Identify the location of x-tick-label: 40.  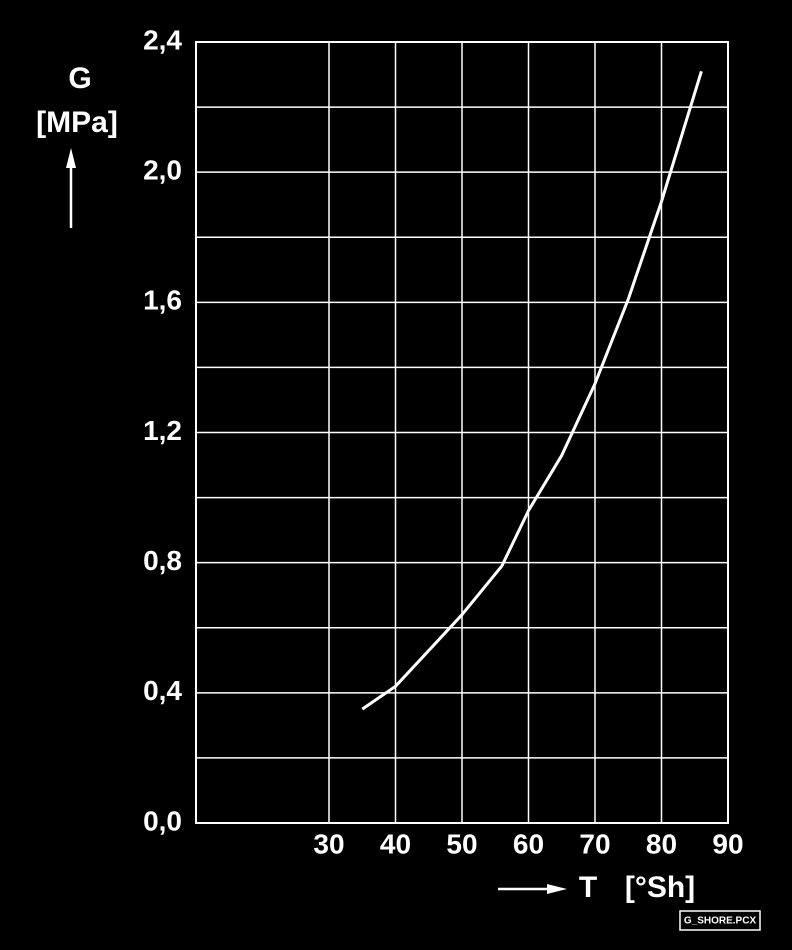
(395, 843).